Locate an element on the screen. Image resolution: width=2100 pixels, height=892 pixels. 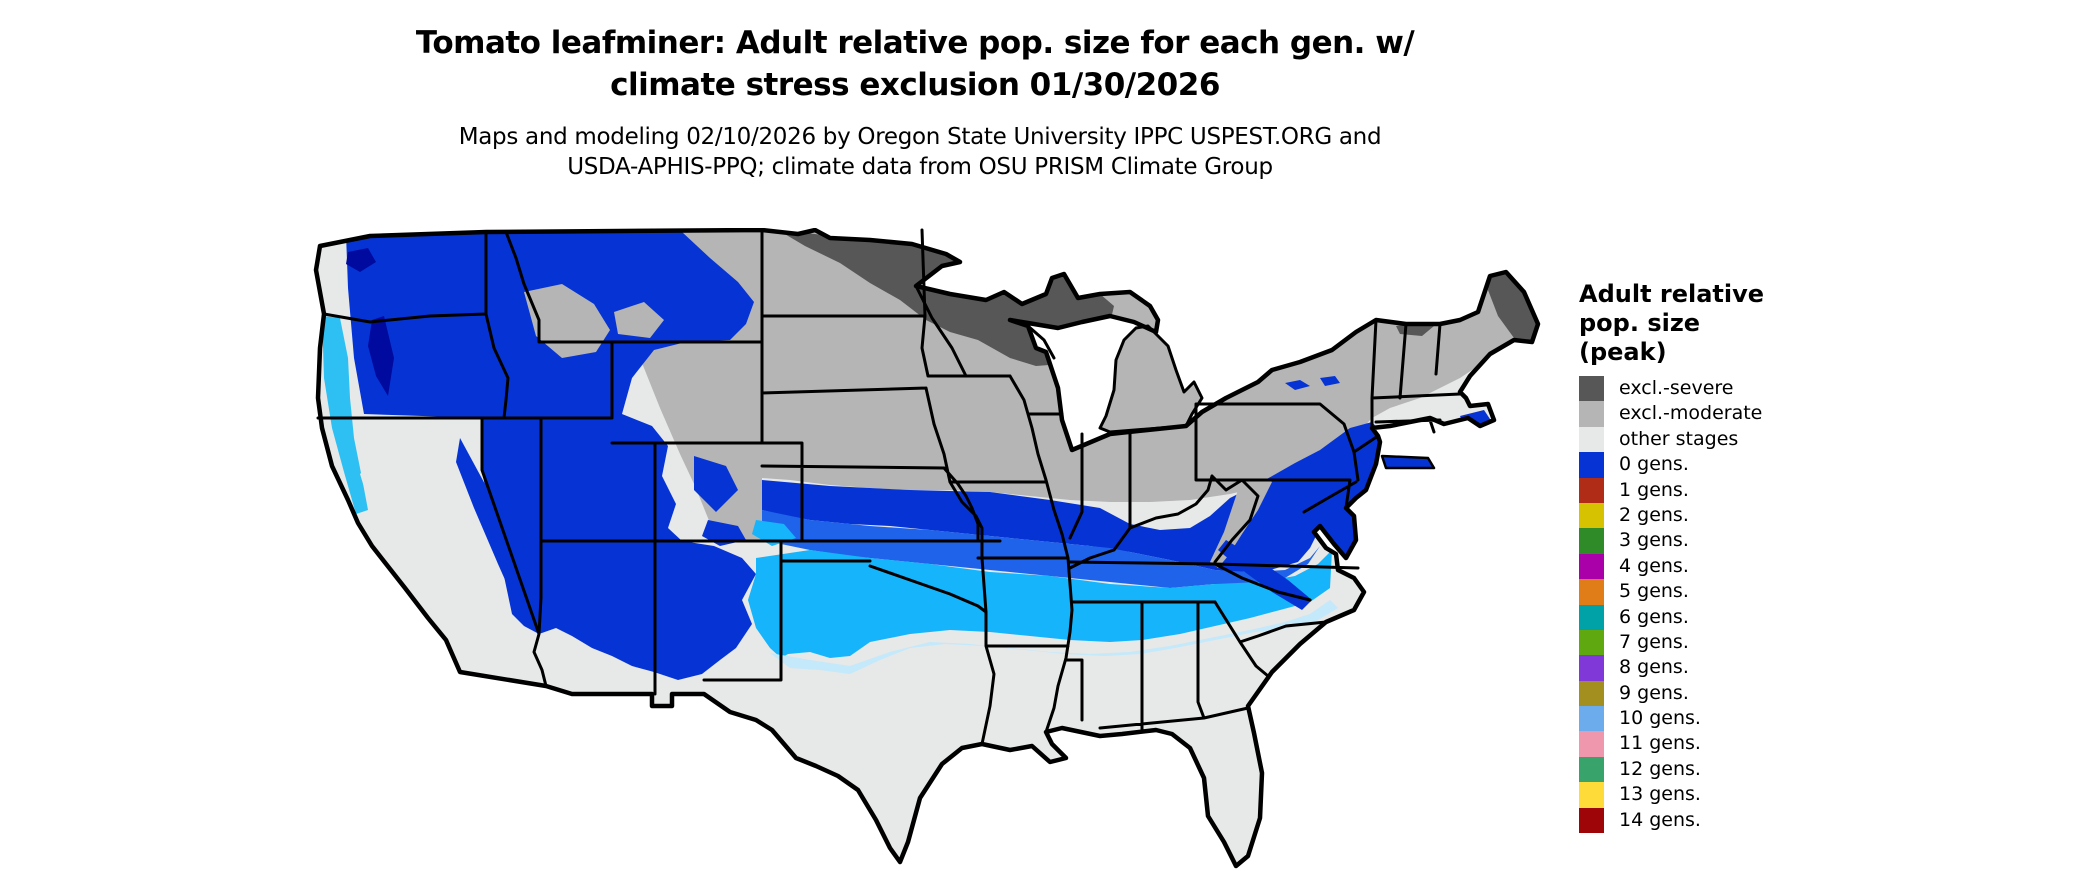
legend-item: 10 gens. is located at coordinates (1694, 719).